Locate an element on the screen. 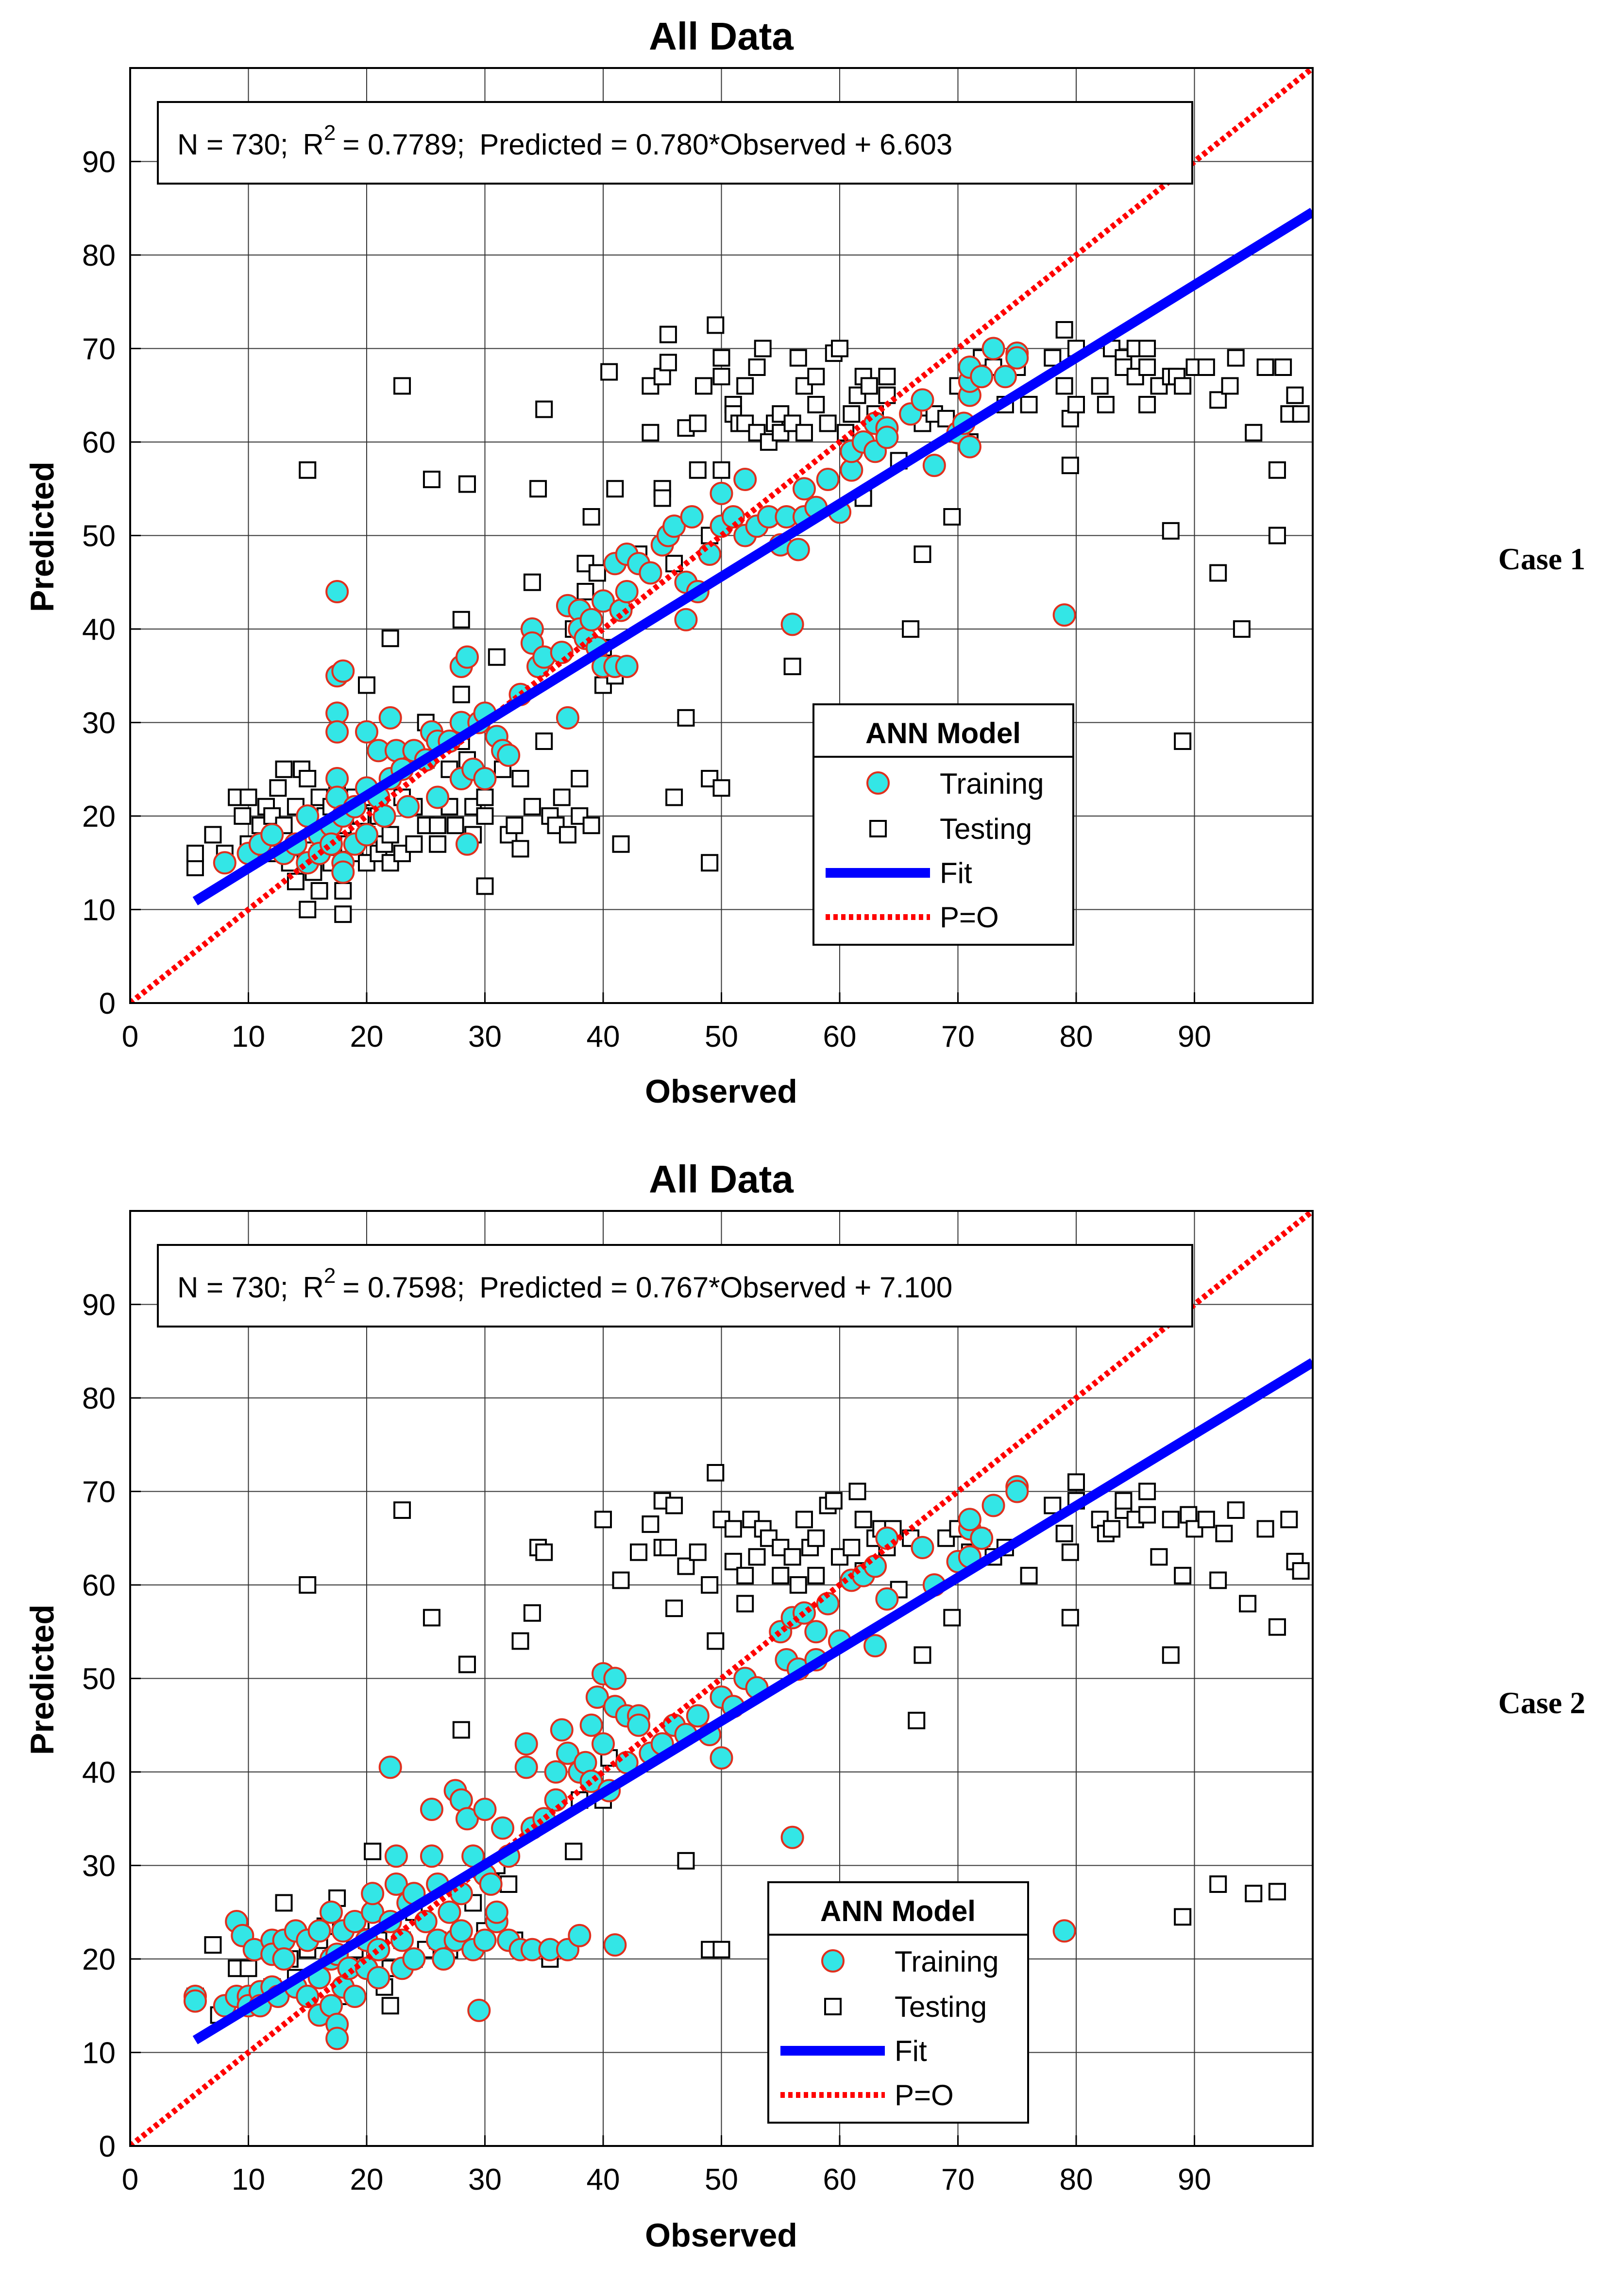 Image resolution: width=1624 pixels, height=2281 pixels. legend: ANN Model Training Testing Fit P=O is located at coordinates (943, 824).